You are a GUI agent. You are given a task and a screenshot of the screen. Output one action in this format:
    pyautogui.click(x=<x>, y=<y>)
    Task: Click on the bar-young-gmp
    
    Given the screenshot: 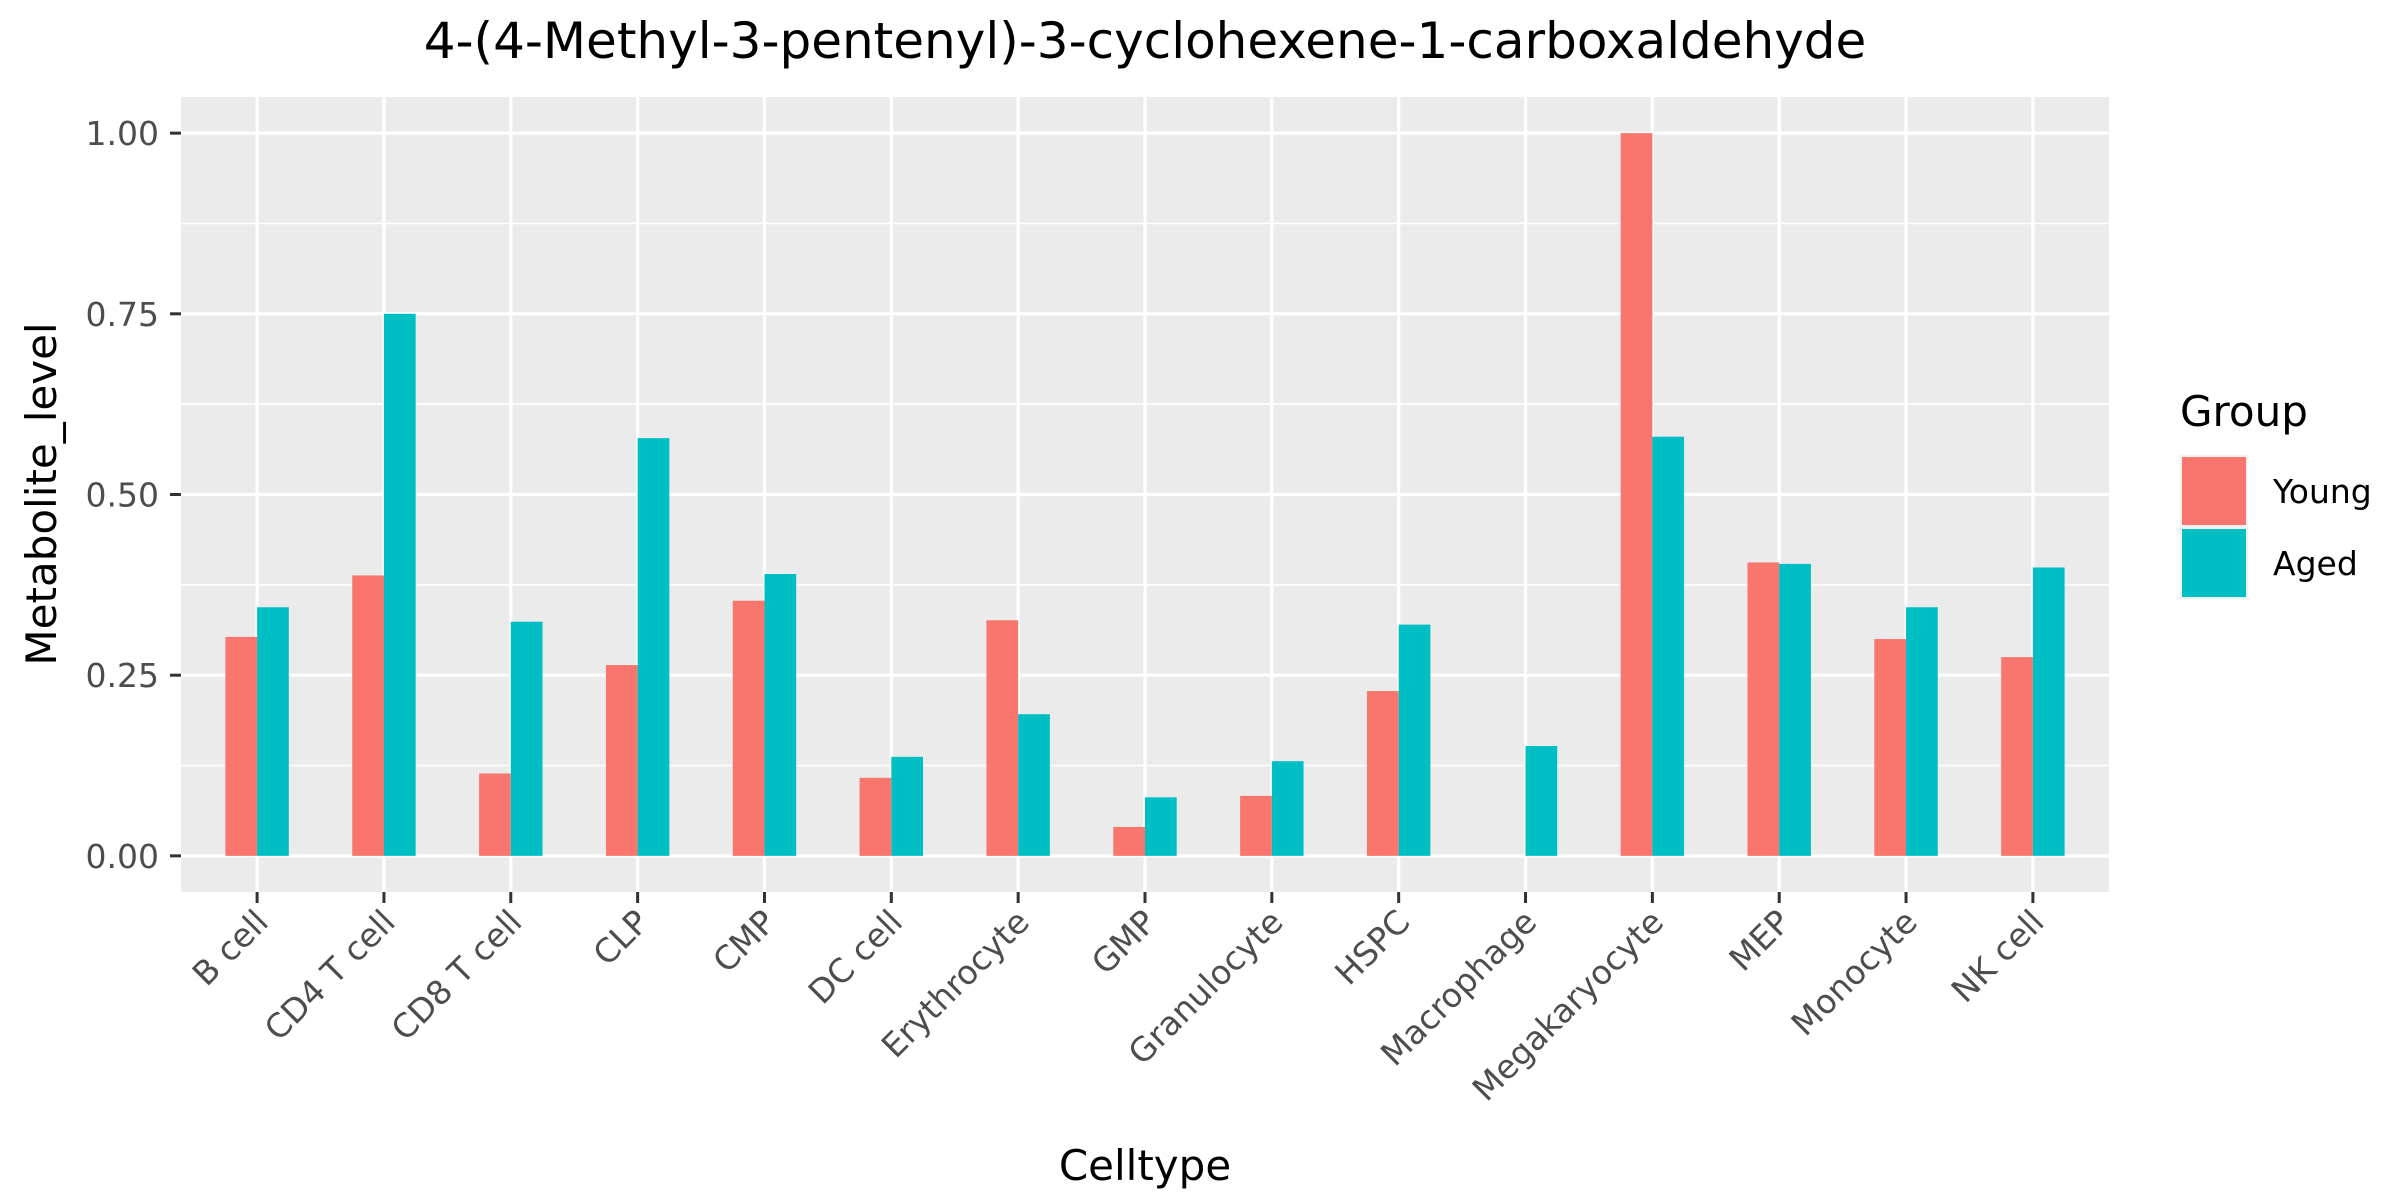 What is the action you would take?
    pyautogui.click(x=1129, y=841)
    